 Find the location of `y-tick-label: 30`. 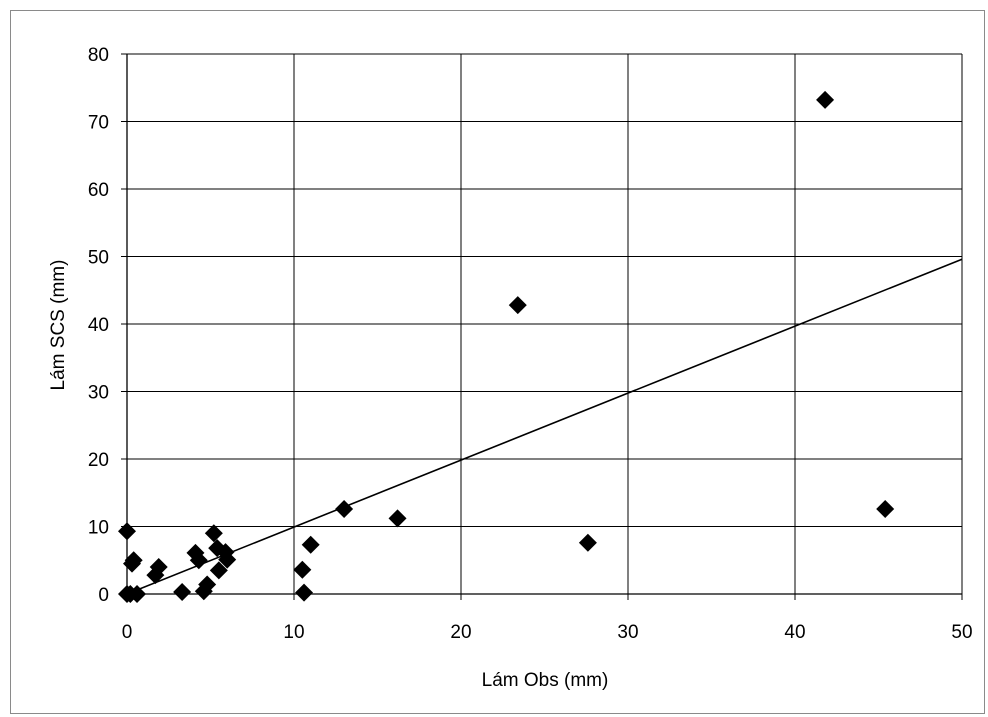

y-tick-label: 30 is located at coordinates (98, 393).